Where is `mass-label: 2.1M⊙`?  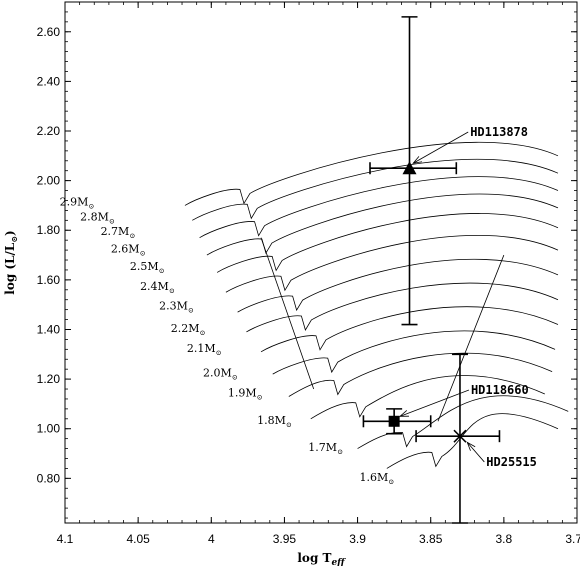
mass-label: 2.1M⊙ is located at coordinates (204, 349).